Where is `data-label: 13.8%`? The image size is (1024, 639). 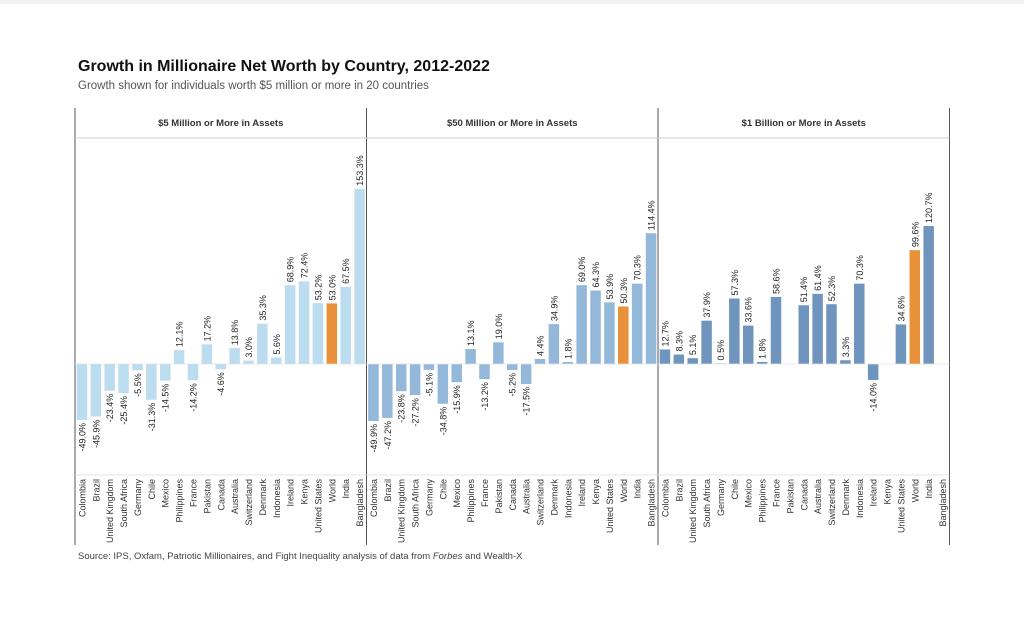
data-label: 13.8% is located at coordinates (235, 333).